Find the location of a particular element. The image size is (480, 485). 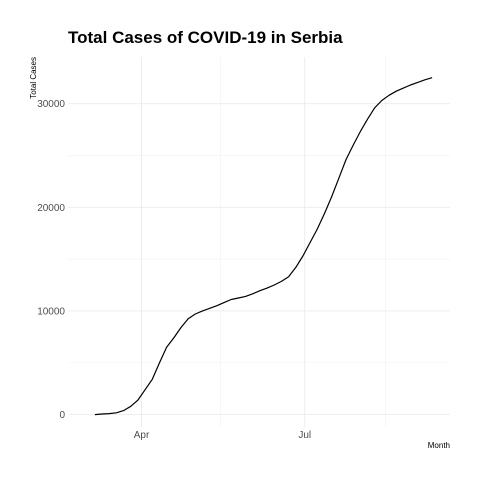

y-axis-title: Total Cases is located at coordinates (33, 78).